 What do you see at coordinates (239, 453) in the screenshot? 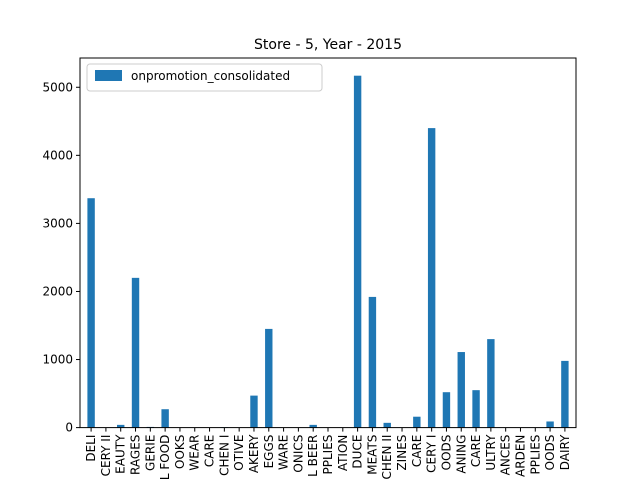
I see `x-tick-label: OTIVE` at bounding box center [239, 453].